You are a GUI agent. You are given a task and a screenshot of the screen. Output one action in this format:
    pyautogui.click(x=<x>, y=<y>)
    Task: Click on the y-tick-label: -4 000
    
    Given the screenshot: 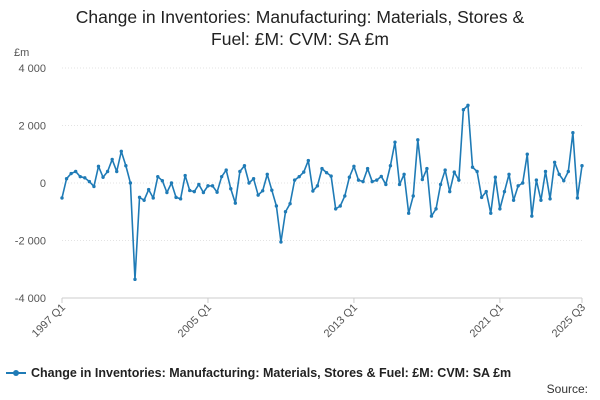 What is the action you would take?
    pyautogui.click(x=30, y=299)
    